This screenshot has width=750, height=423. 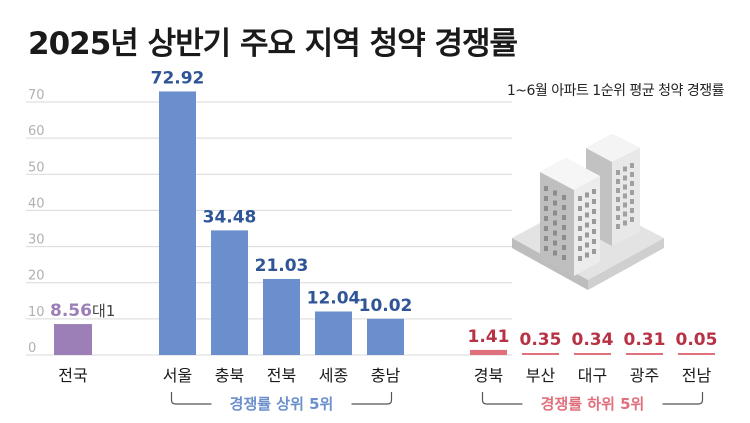 I want to click on y-tick-label: 60, so click(x=36, y=131).